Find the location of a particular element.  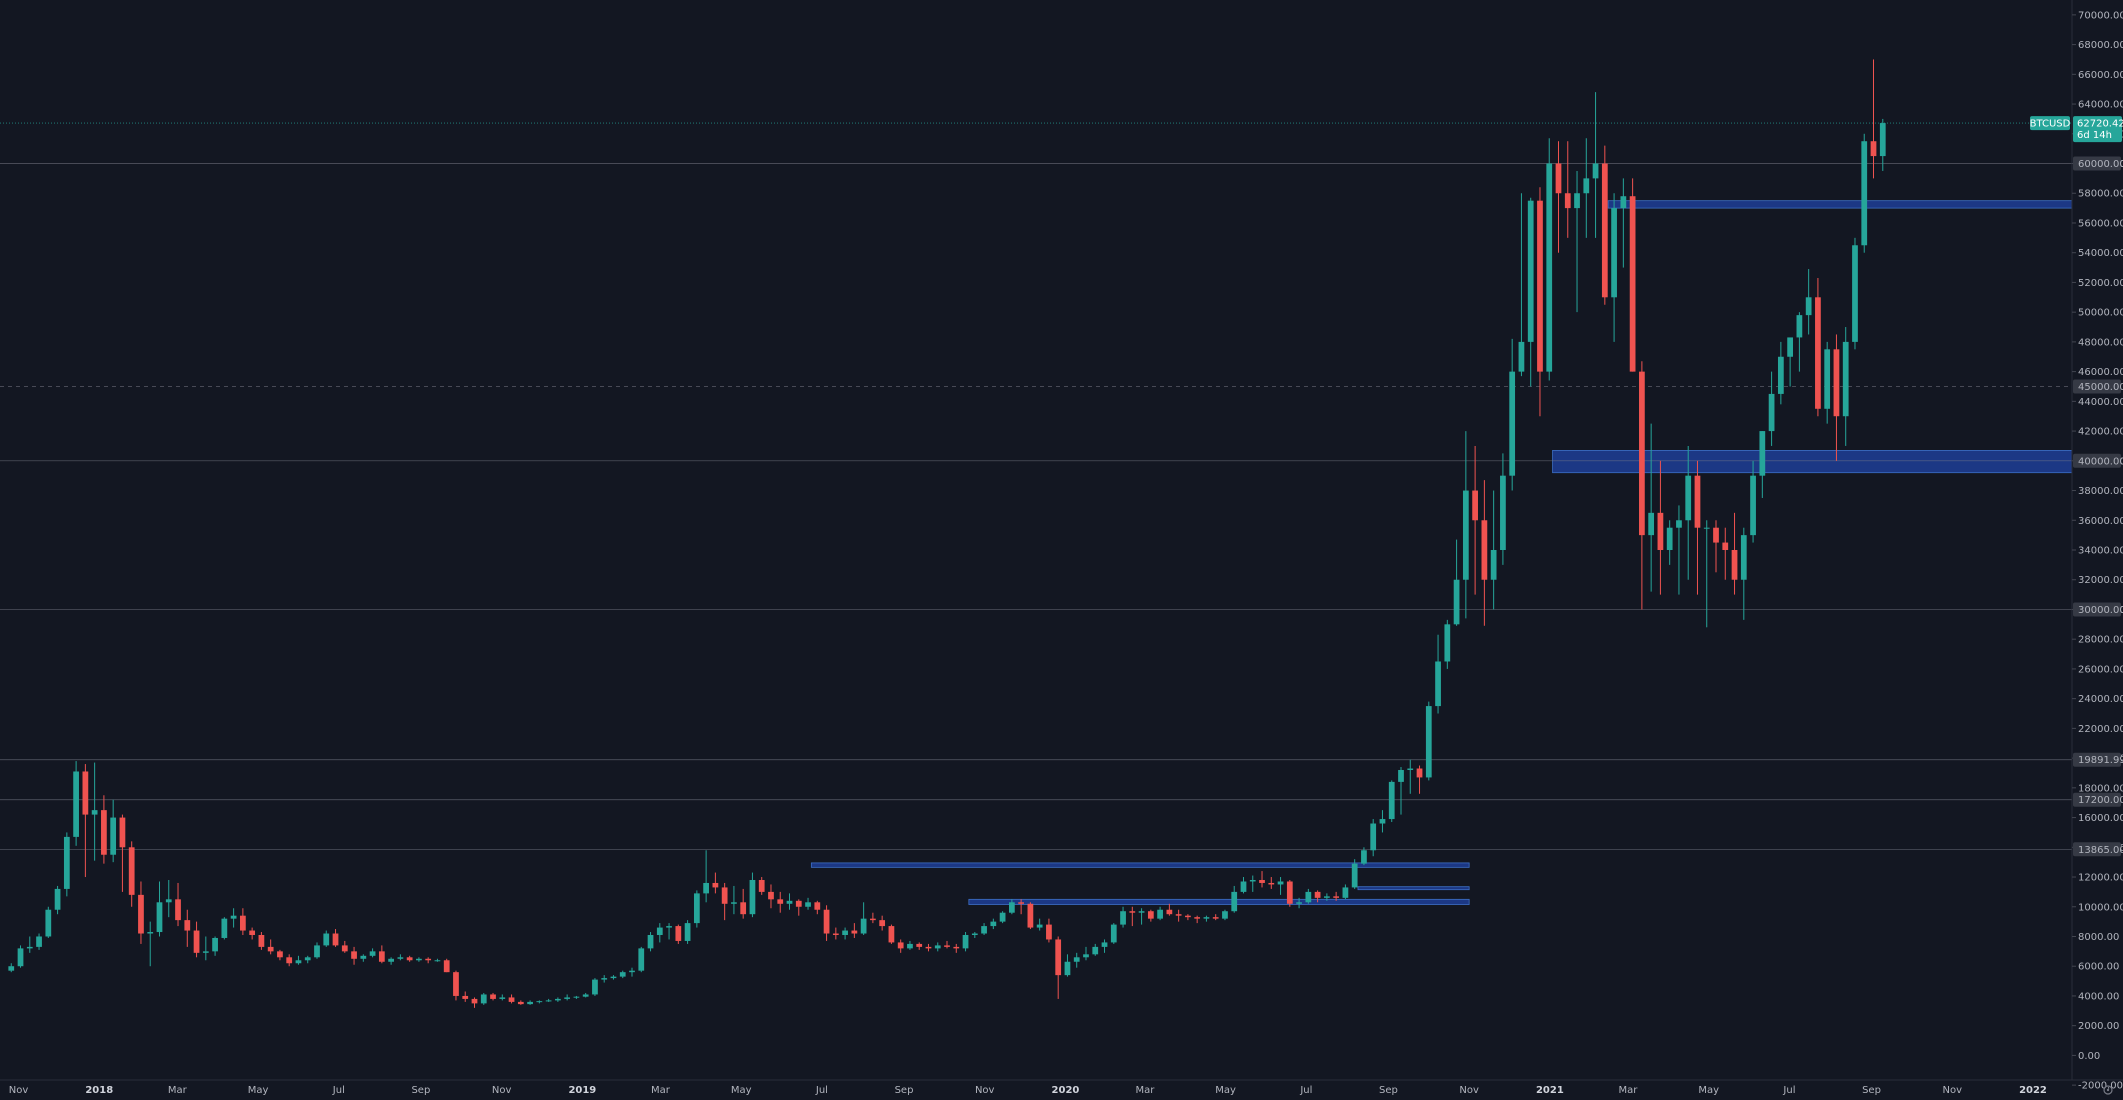

level-badge: 17200.00 is located at coordinates (2098, 799).